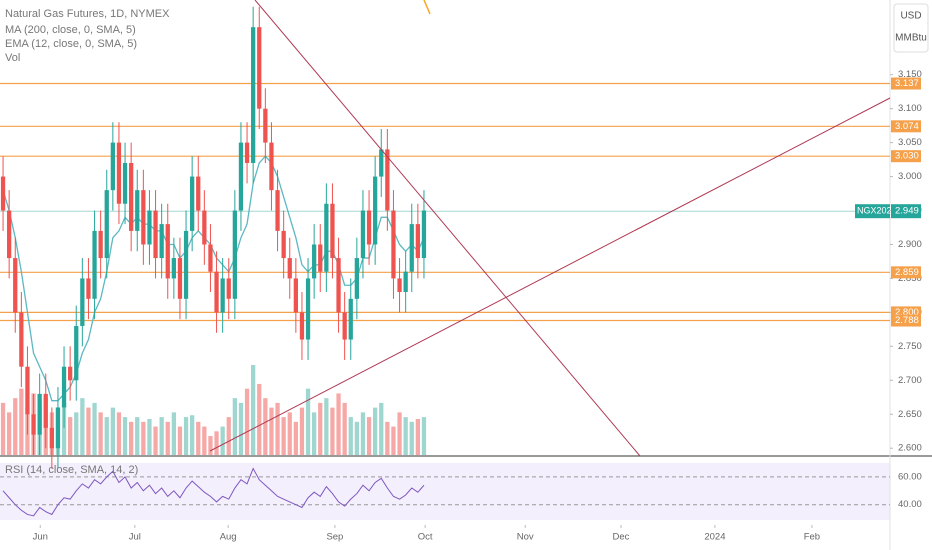 This screenshot has width=932, height=550. I want to click on x-tick-label: 2024, so click(714, 537).